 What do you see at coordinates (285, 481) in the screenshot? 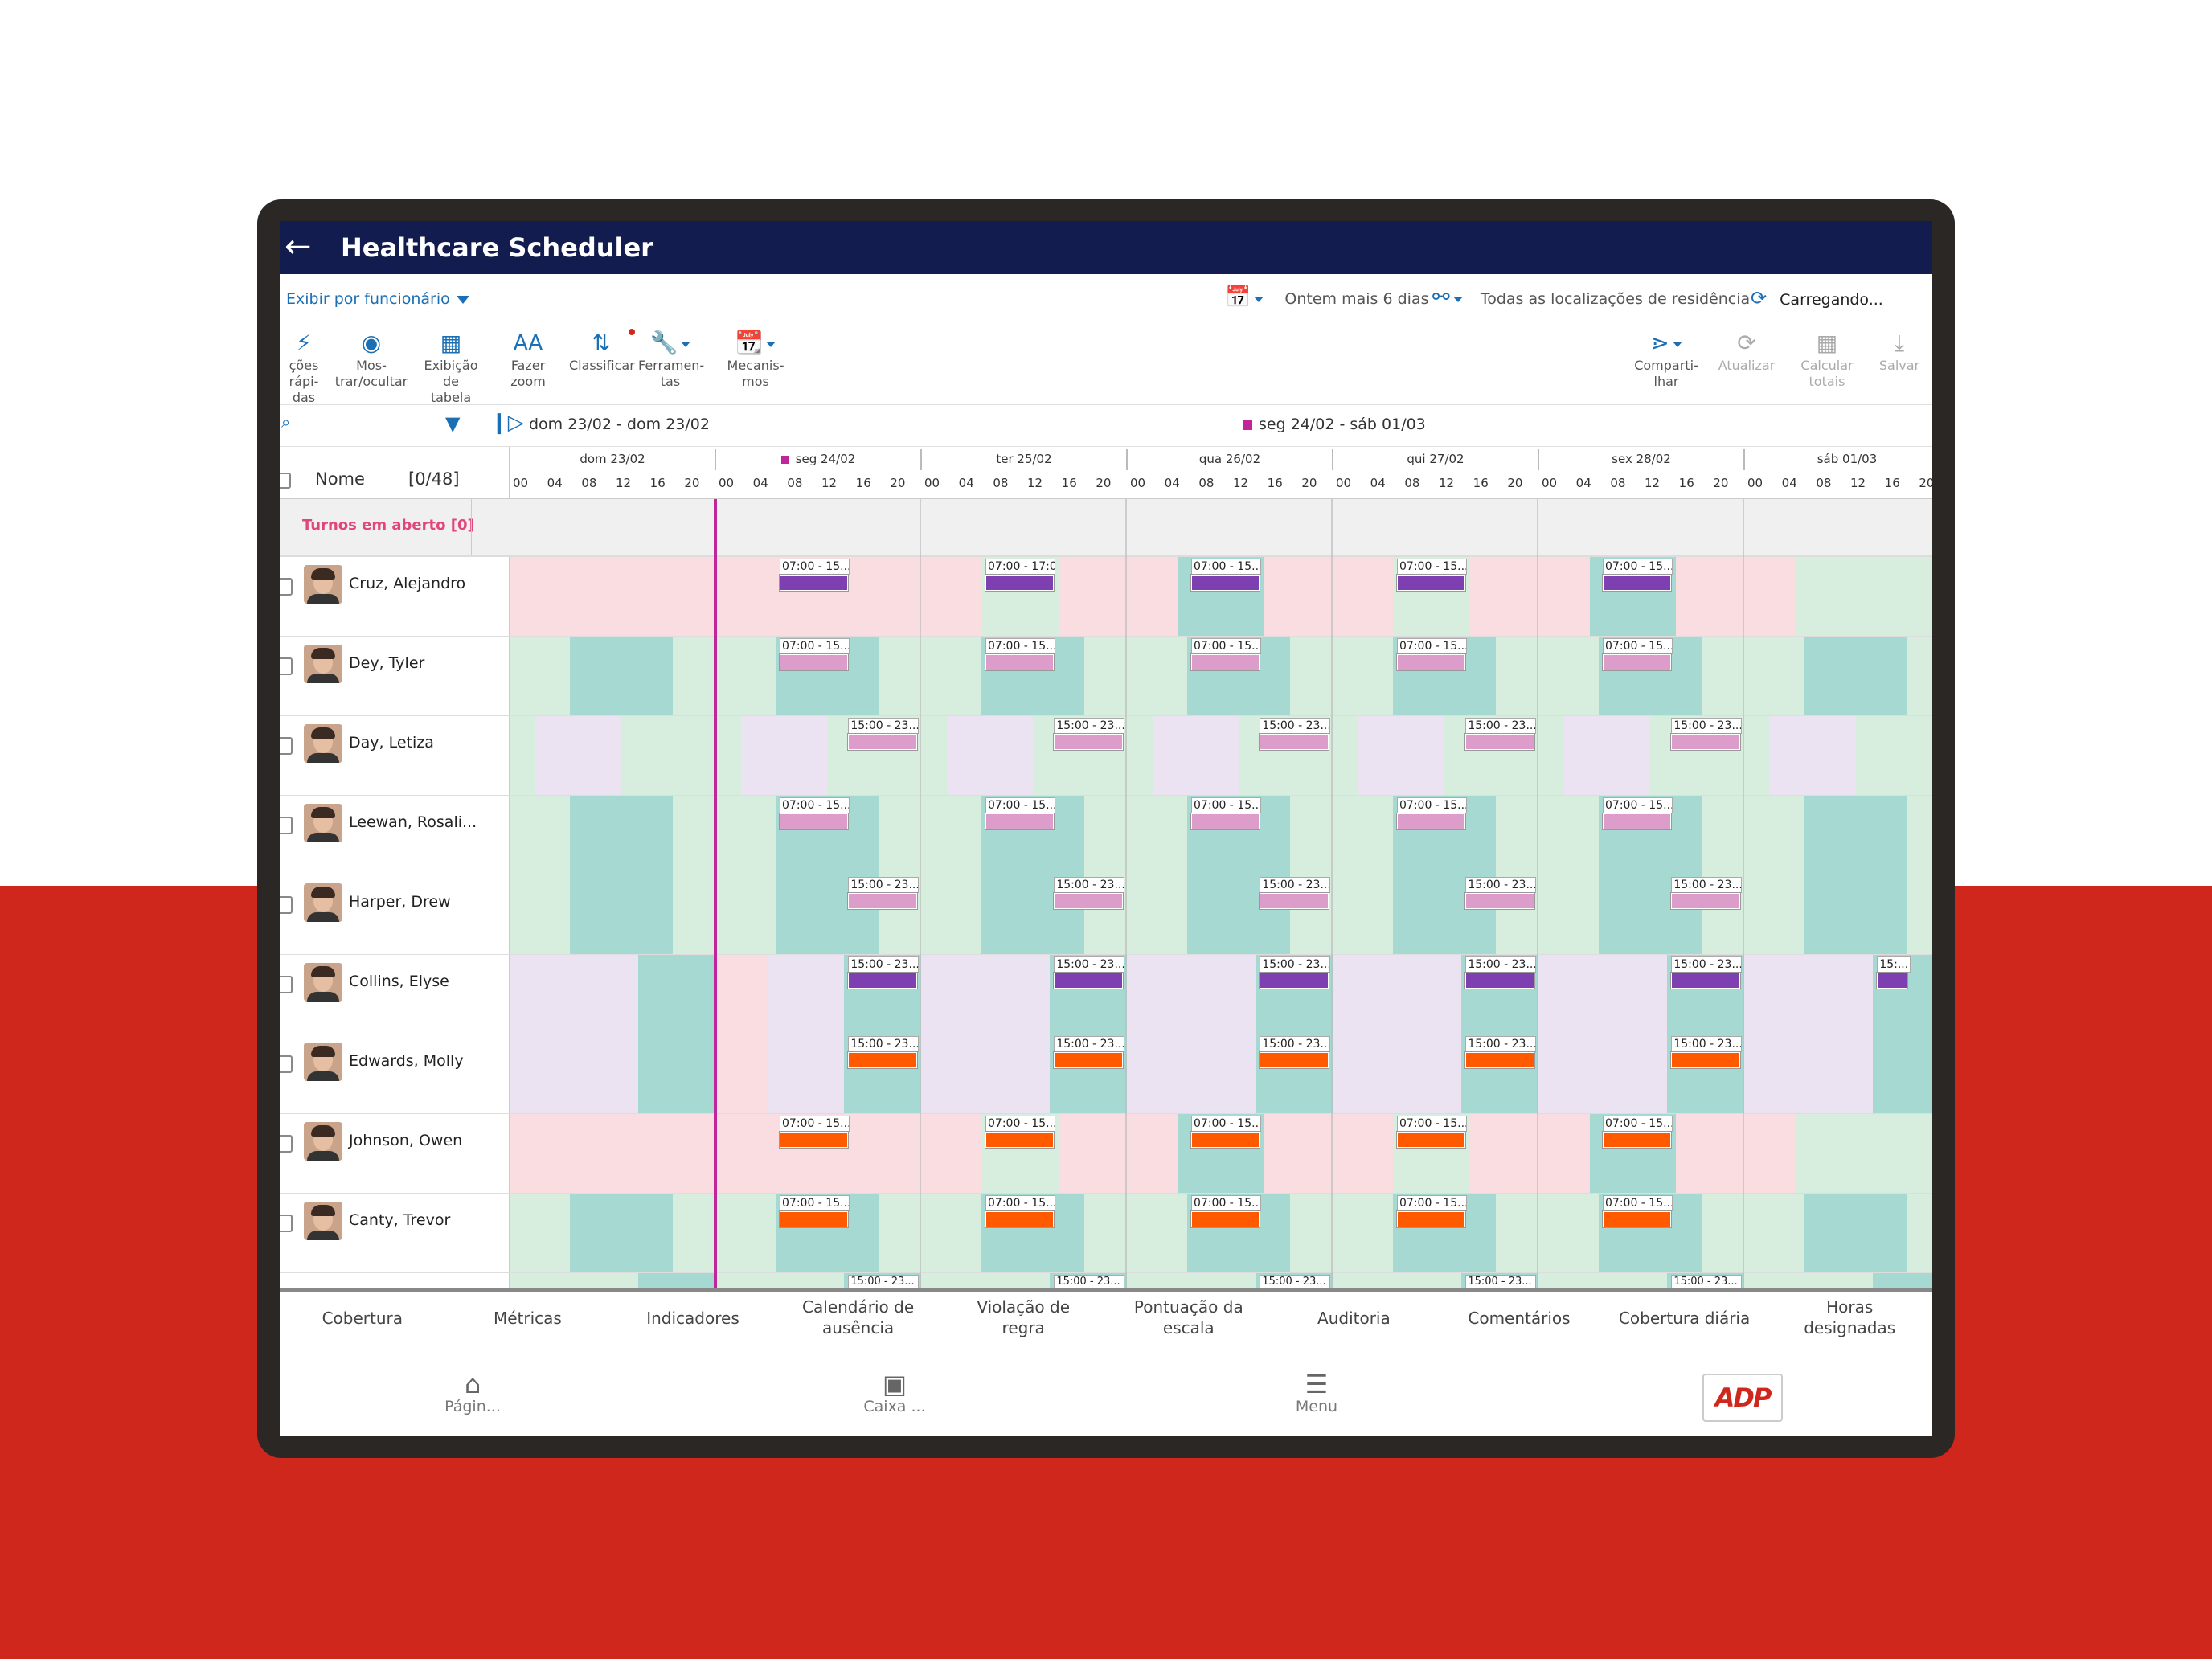
I see `select-all-checkbox` at bounding box center [285, 481].